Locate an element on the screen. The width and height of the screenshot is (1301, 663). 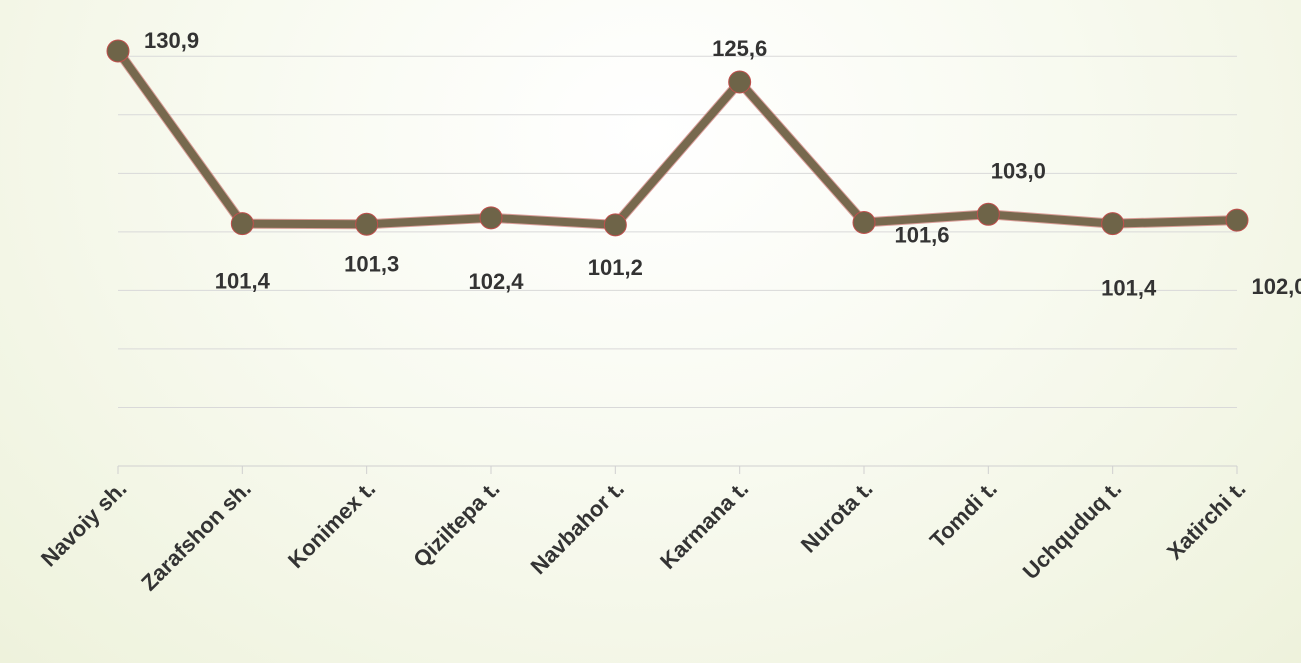
category-label: Navbahor t. is located at coordinates (577, 527).